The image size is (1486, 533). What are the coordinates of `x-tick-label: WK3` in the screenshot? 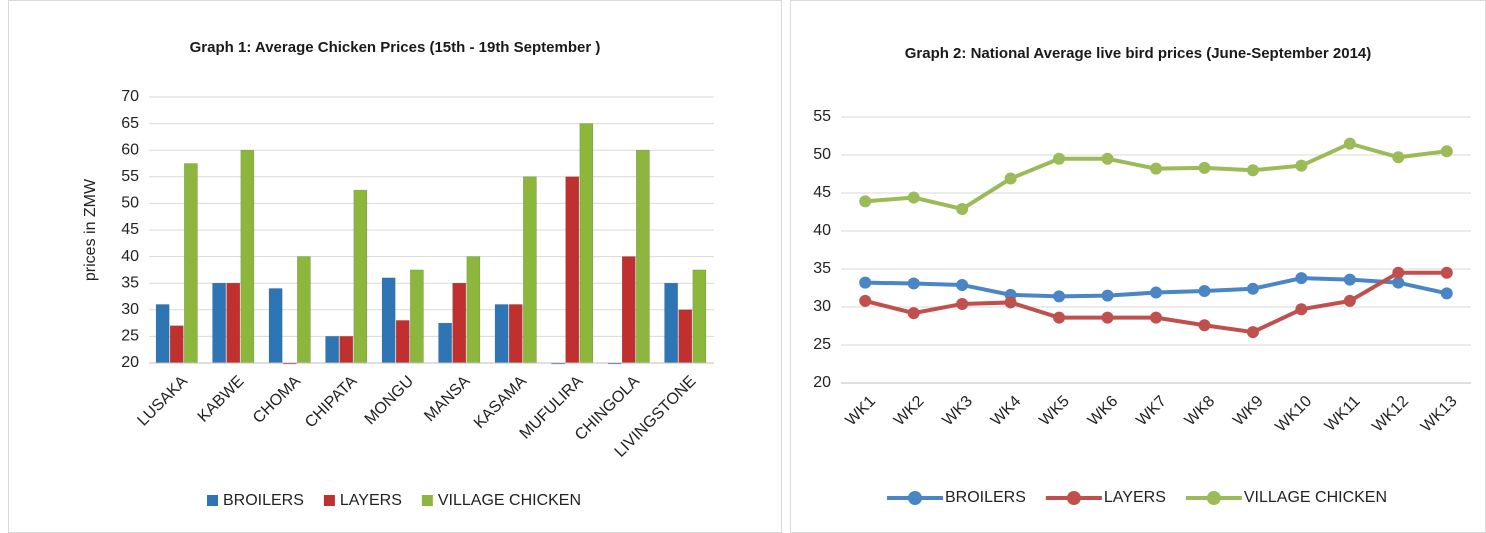 It's located at (957, 411).